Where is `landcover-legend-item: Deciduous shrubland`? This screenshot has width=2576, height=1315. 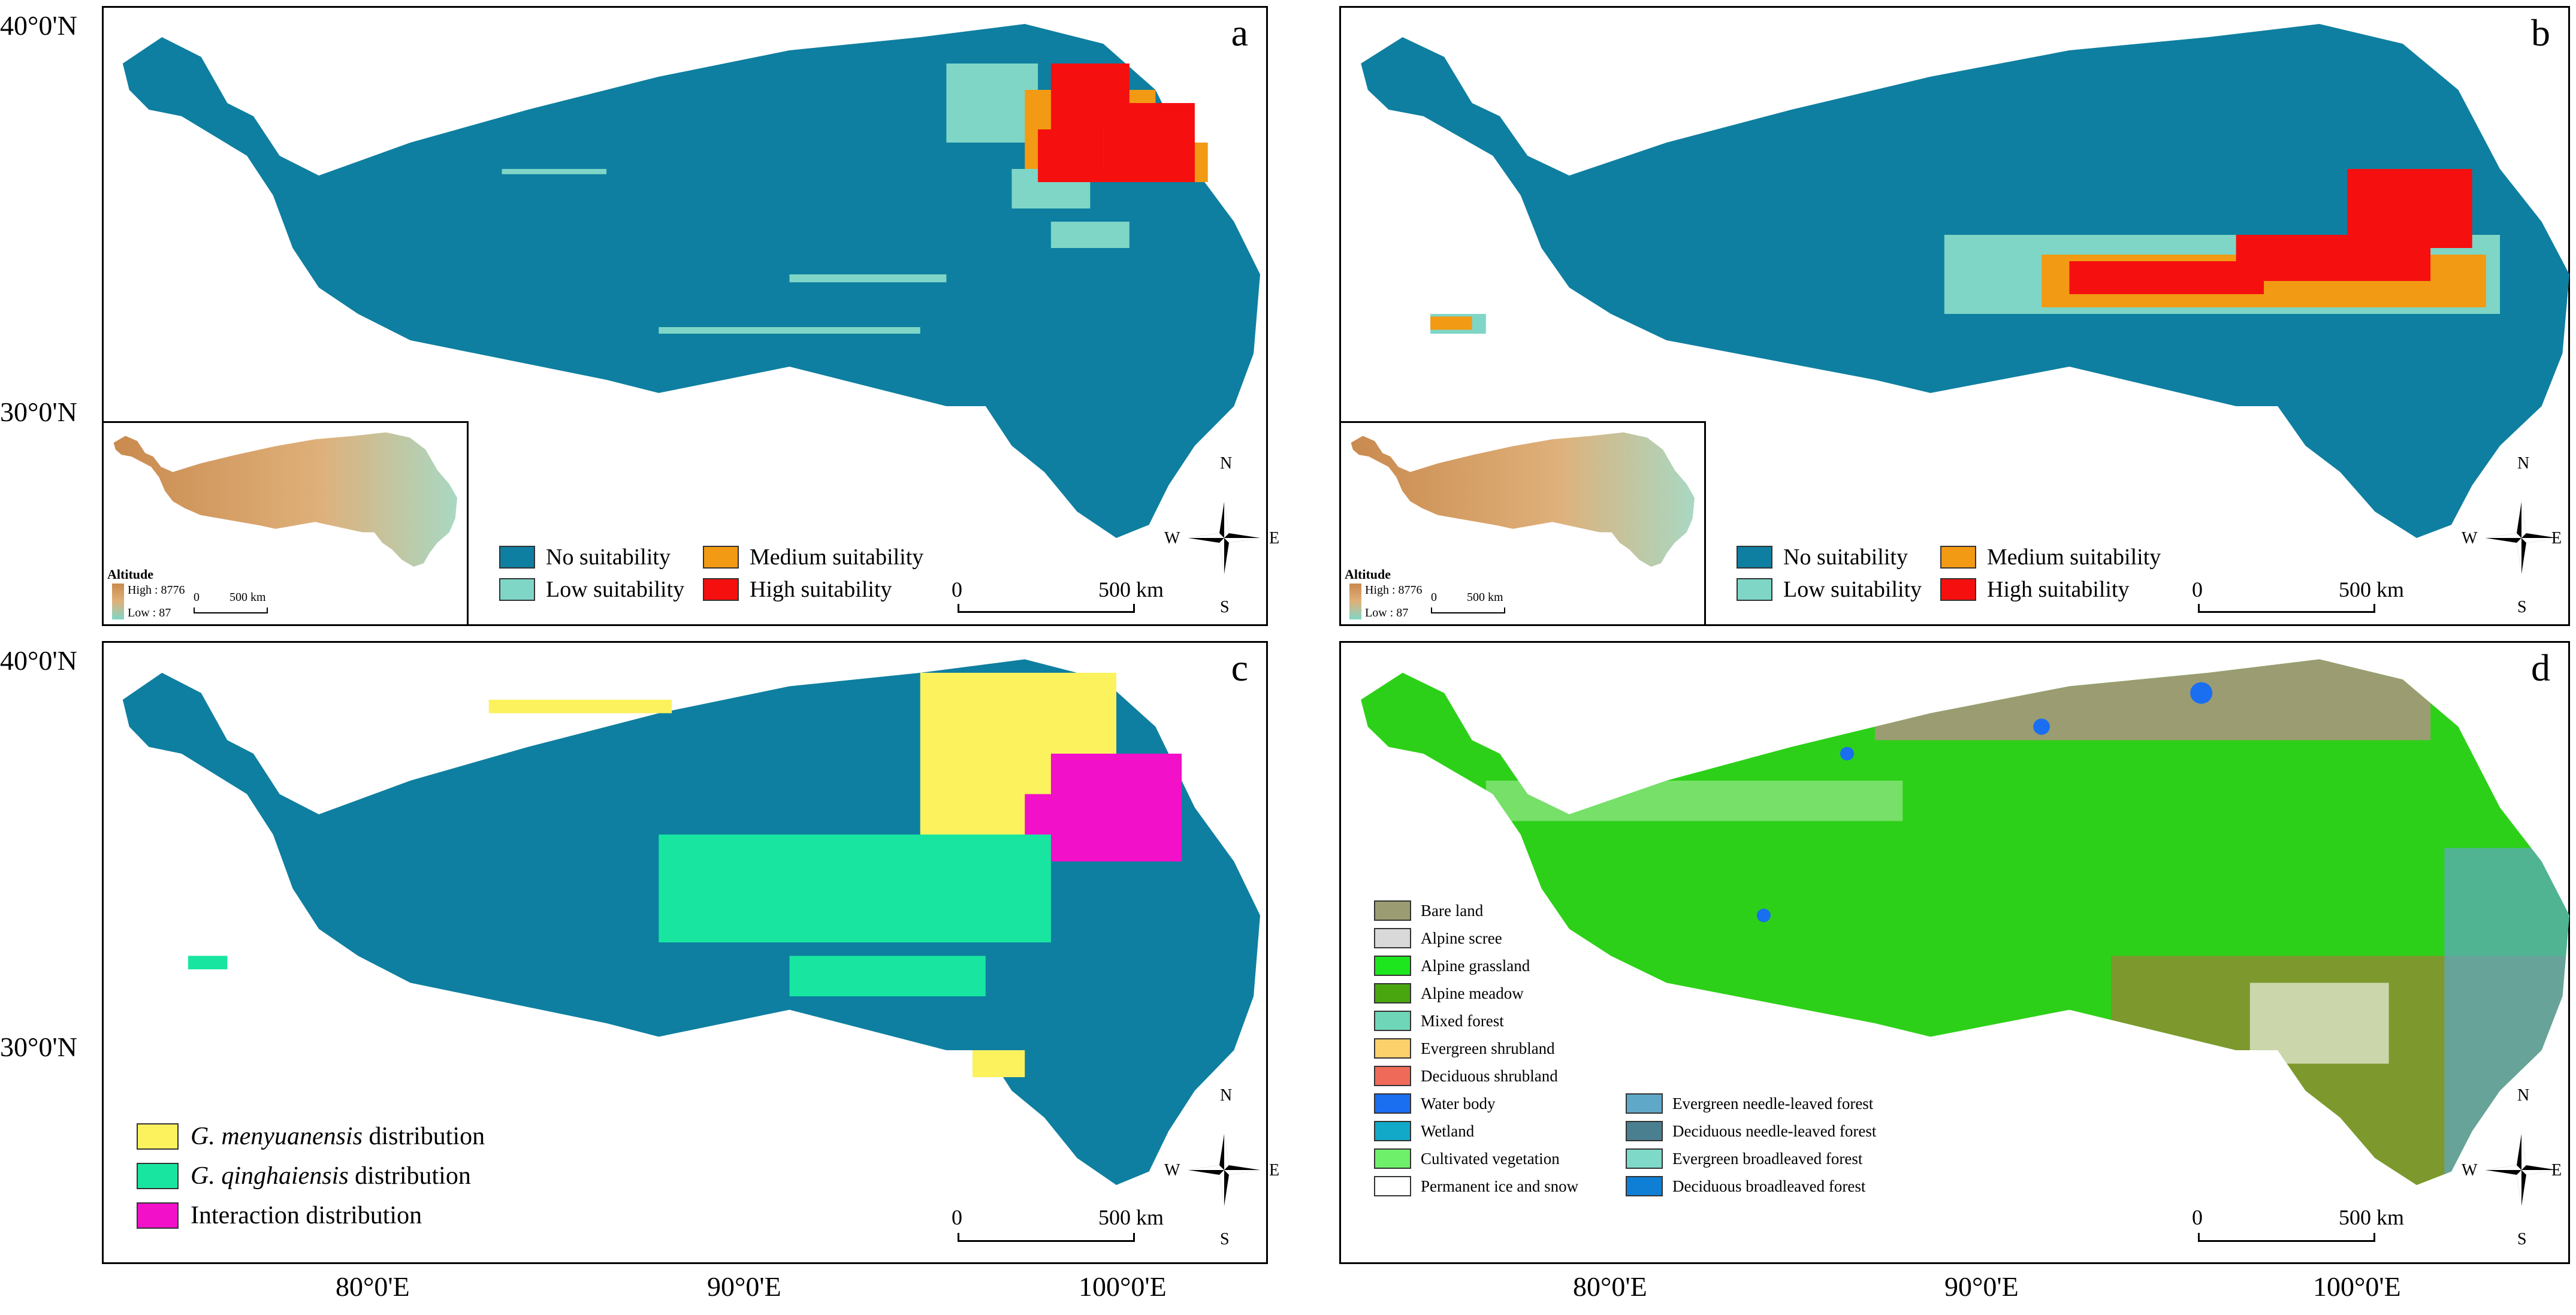 landcover-legend-item: Deciduous shrubland is located at coordinates (1466, 1076).